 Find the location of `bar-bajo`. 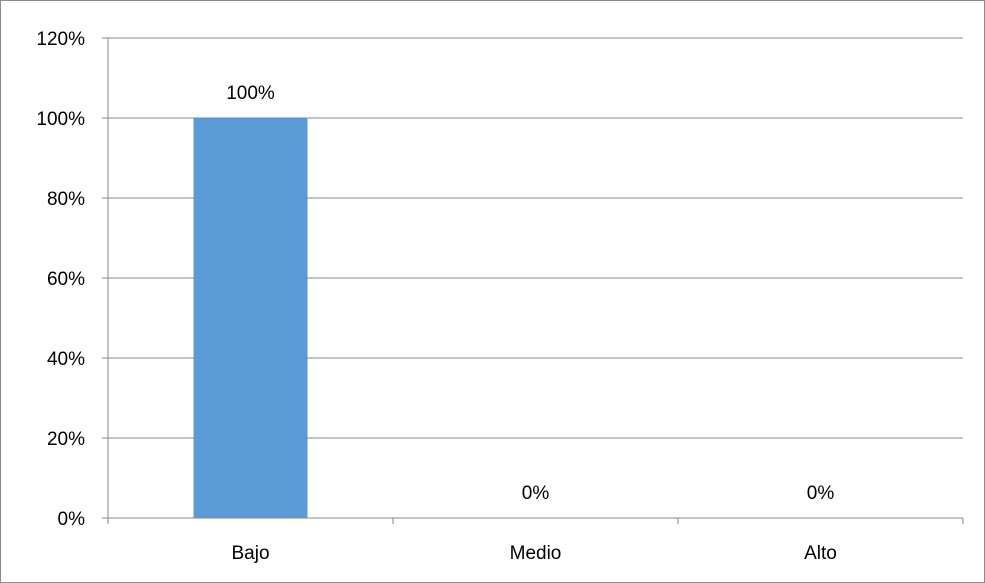

bar-bajo is located at coordinates (250, 318).